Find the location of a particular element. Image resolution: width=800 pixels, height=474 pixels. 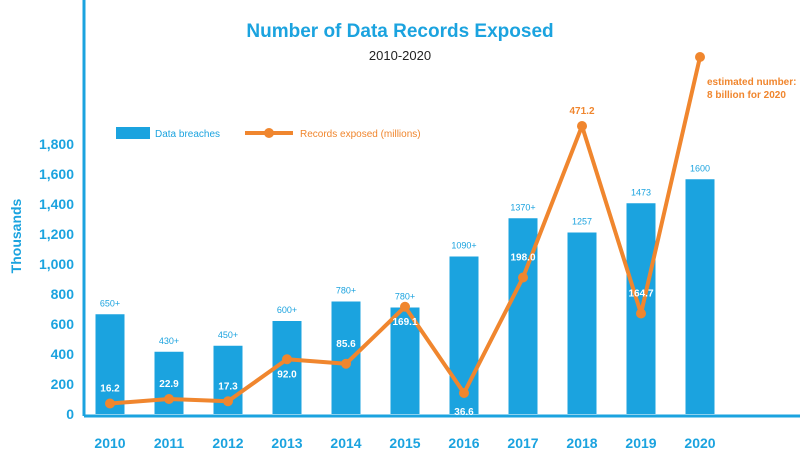

bar-value-label: 600+ is located at coordinates (287, 310).